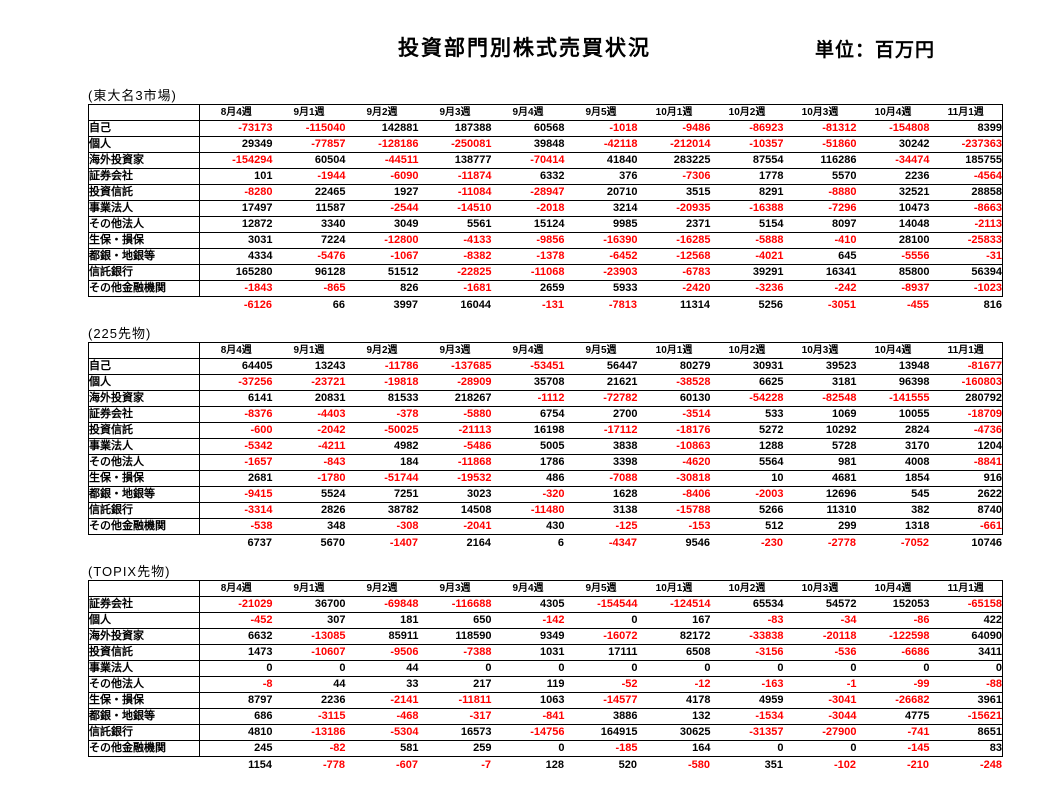 This screenshot has width=1058, height=794. I want to click on value-cell: 14508, so click(455, 510).